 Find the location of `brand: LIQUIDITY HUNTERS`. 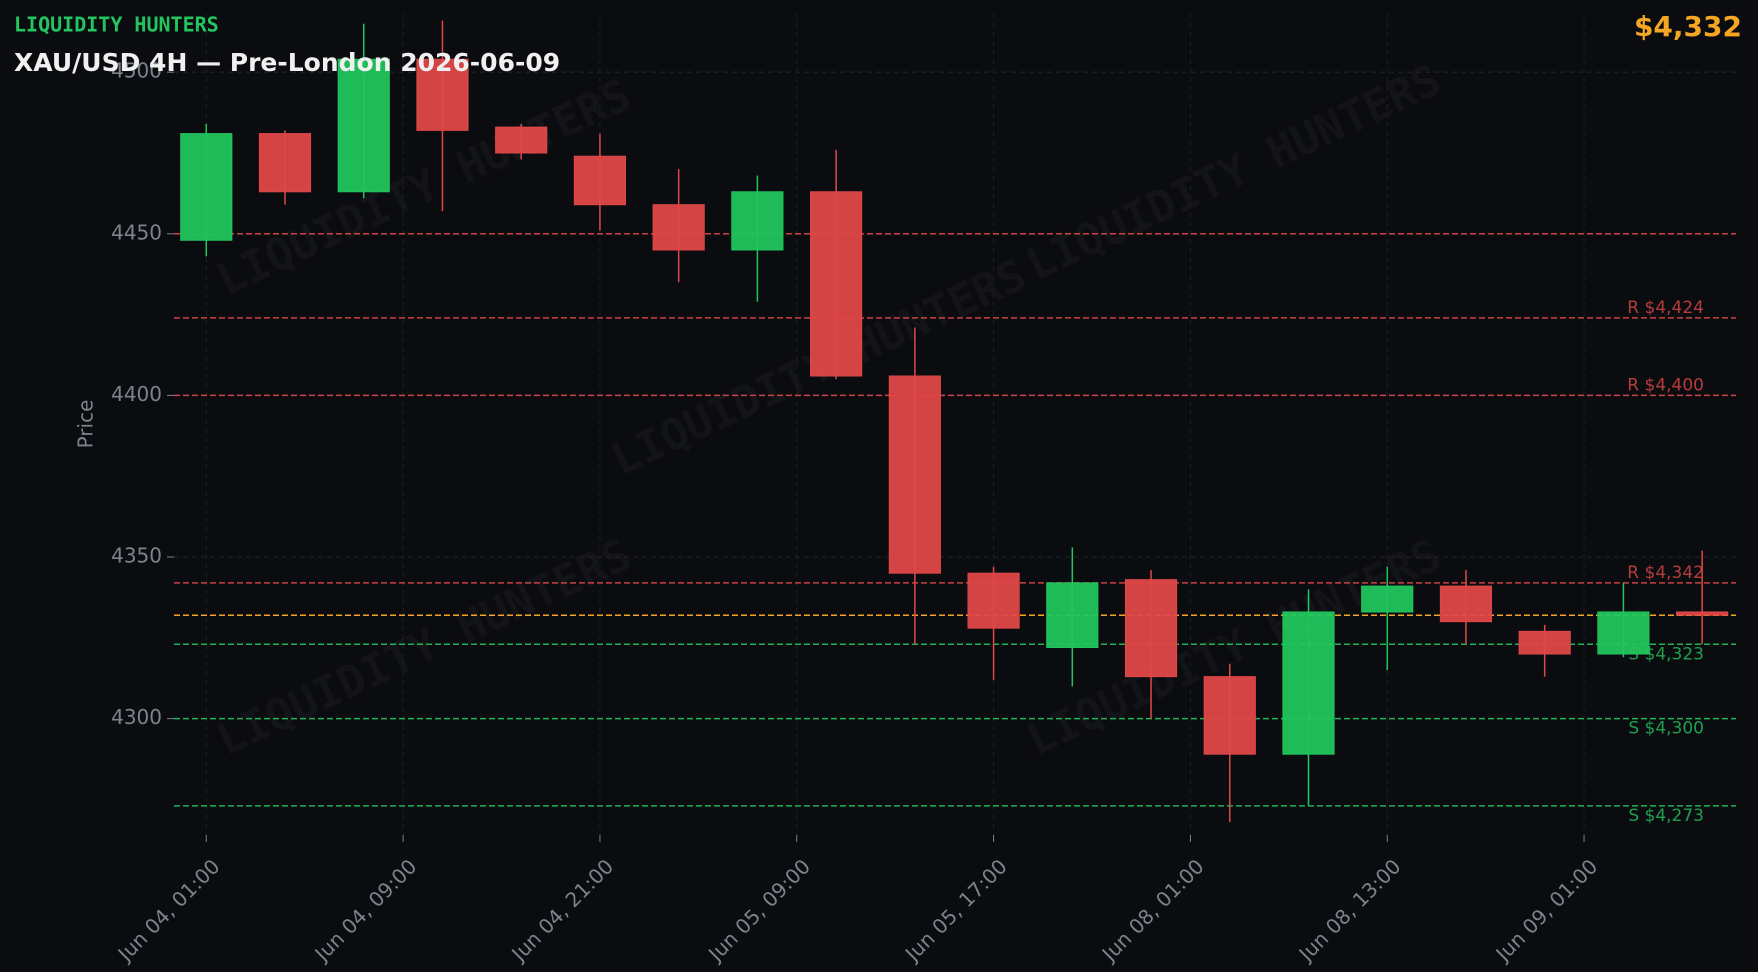

brand: LIQUIDITY HUNTERS is located at coordinates (116, 25).